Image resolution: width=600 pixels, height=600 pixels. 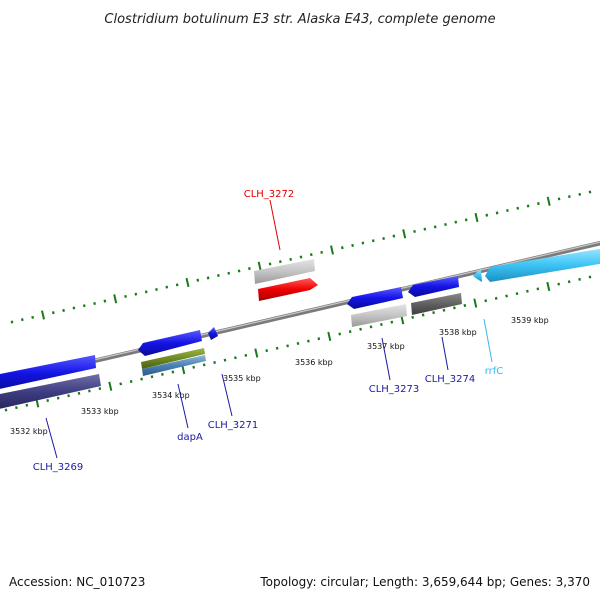 What do you see at coordinates (171, 395) in the screenshot?
I see `tick-label-3534: 3534 kbp` at bounding box center [171, 395].